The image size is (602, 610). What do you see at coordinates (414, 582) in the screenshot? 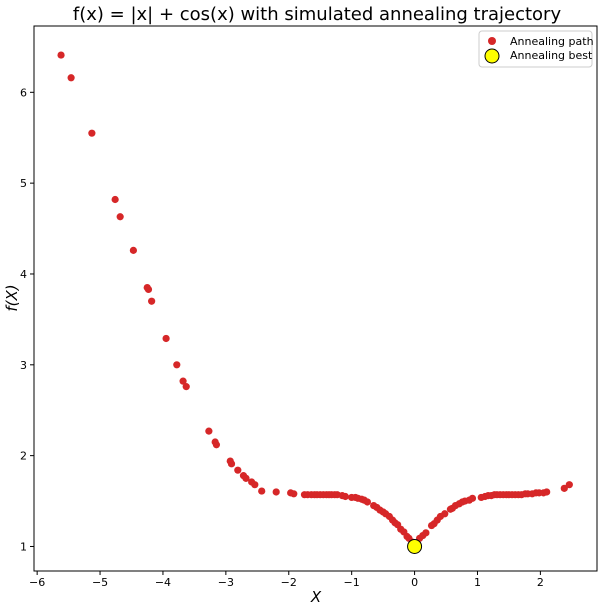
I see `x-tick-label: 0` at bounding box center [414, 582].